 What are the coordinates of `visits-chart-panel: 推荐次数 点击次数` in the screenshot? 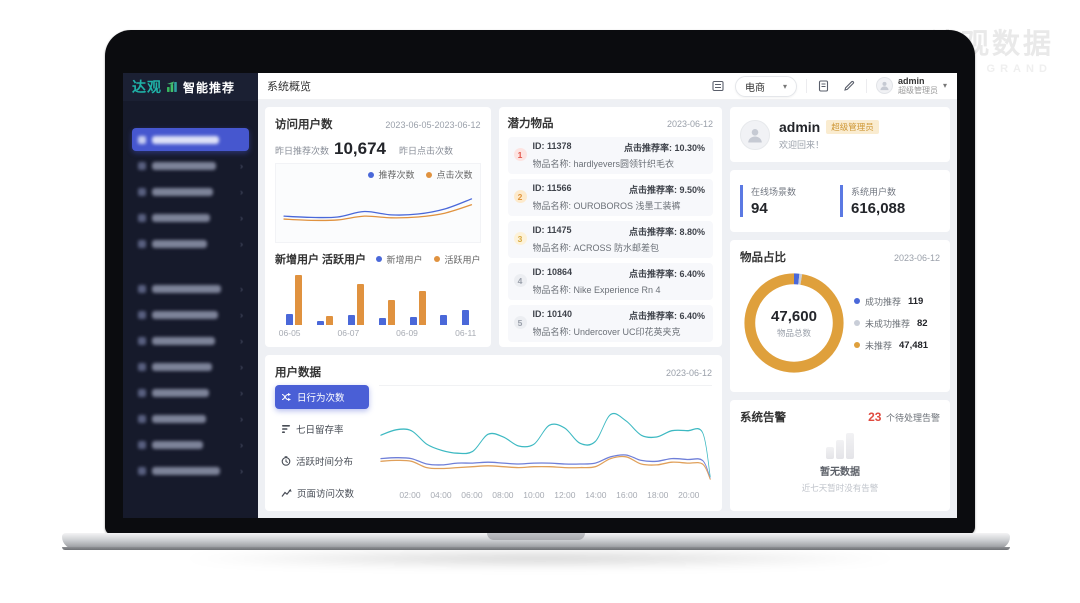 It's located at (378, 203).